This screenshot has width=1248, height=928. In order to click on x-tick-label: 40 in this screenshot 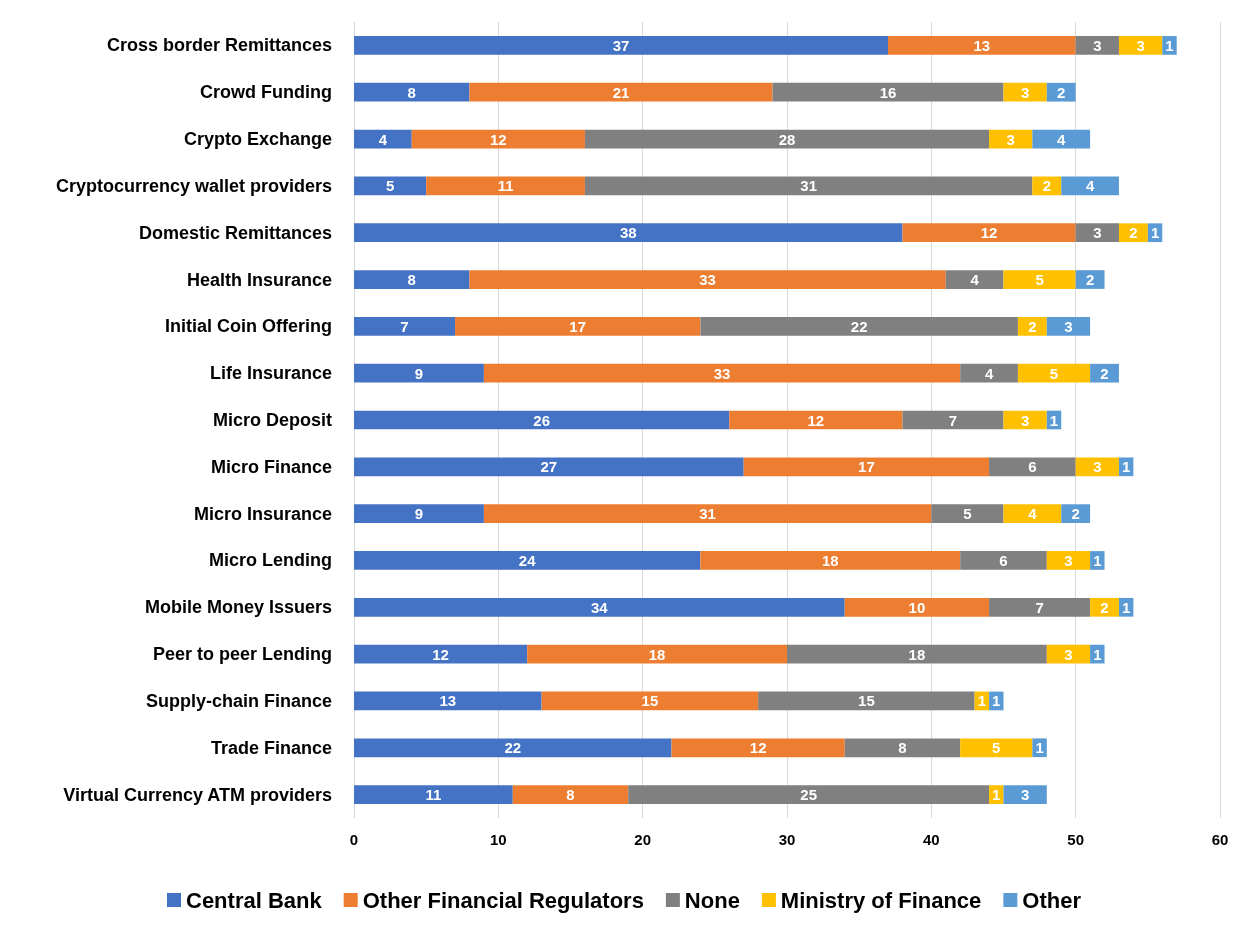, I will do `click(931, 839)`.